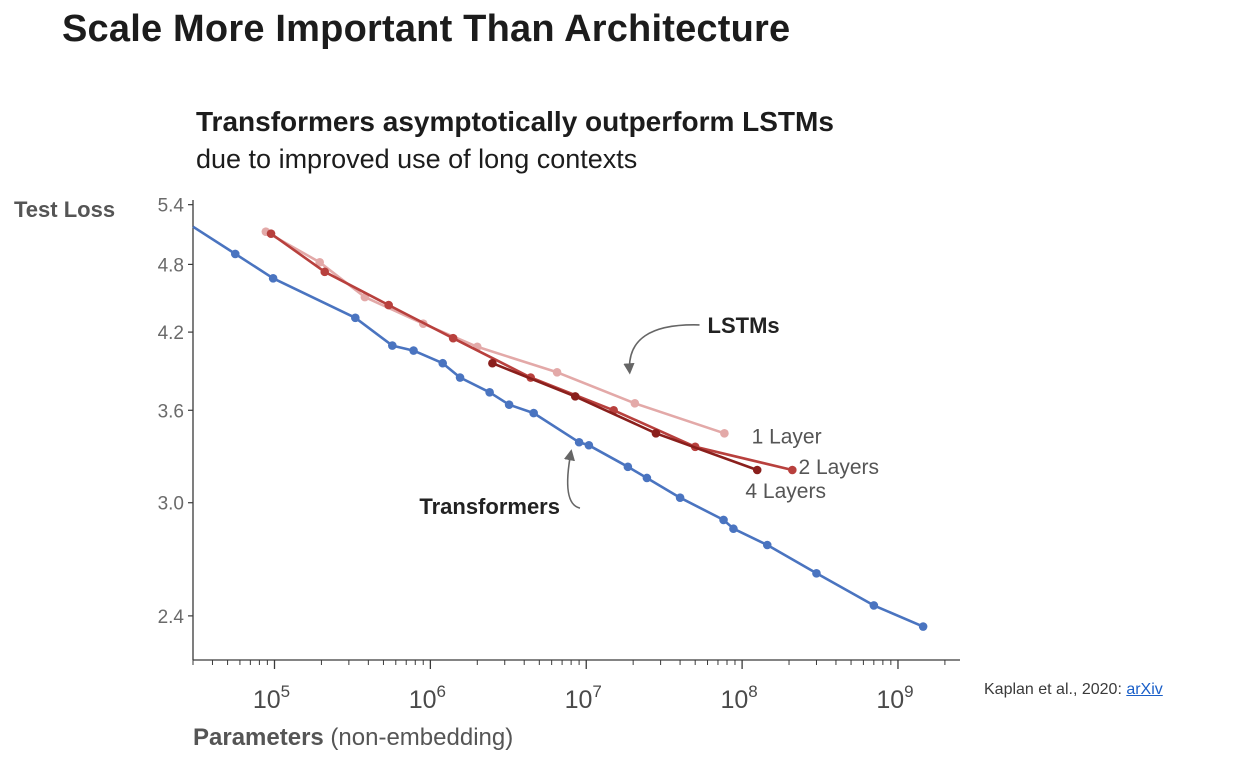 The height and width of the screenshot is (758, 1244). What do you see at coordinates (171, 206) in the screenshot?
I see `y-tick-label: 5.4` at bounding box center [171, 206].